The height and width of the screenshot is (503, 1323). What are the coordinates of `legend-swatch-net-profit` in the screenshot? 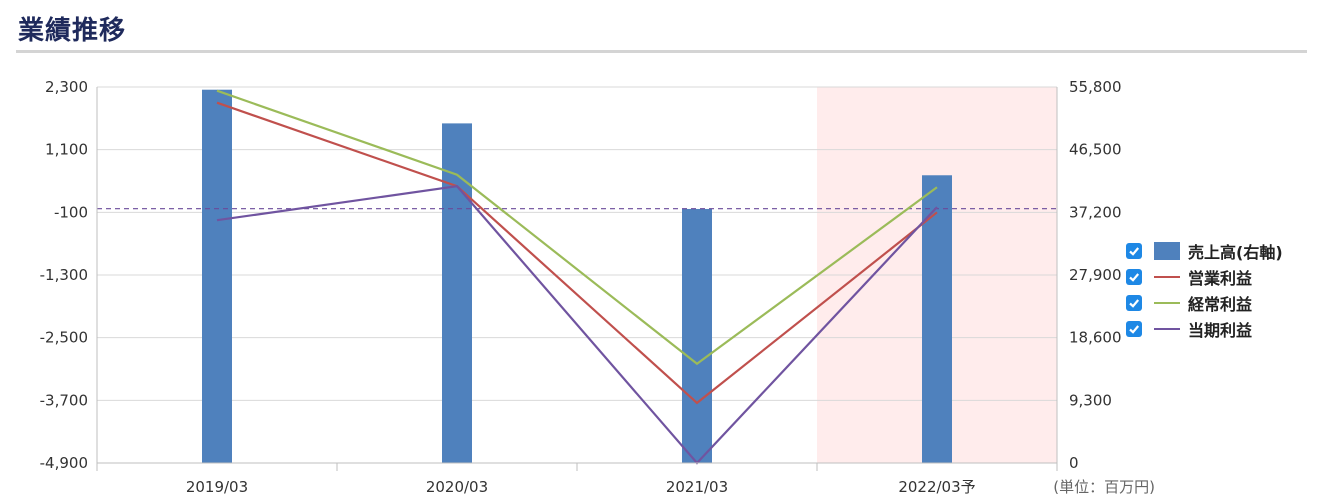 It's located at (1167, 329).